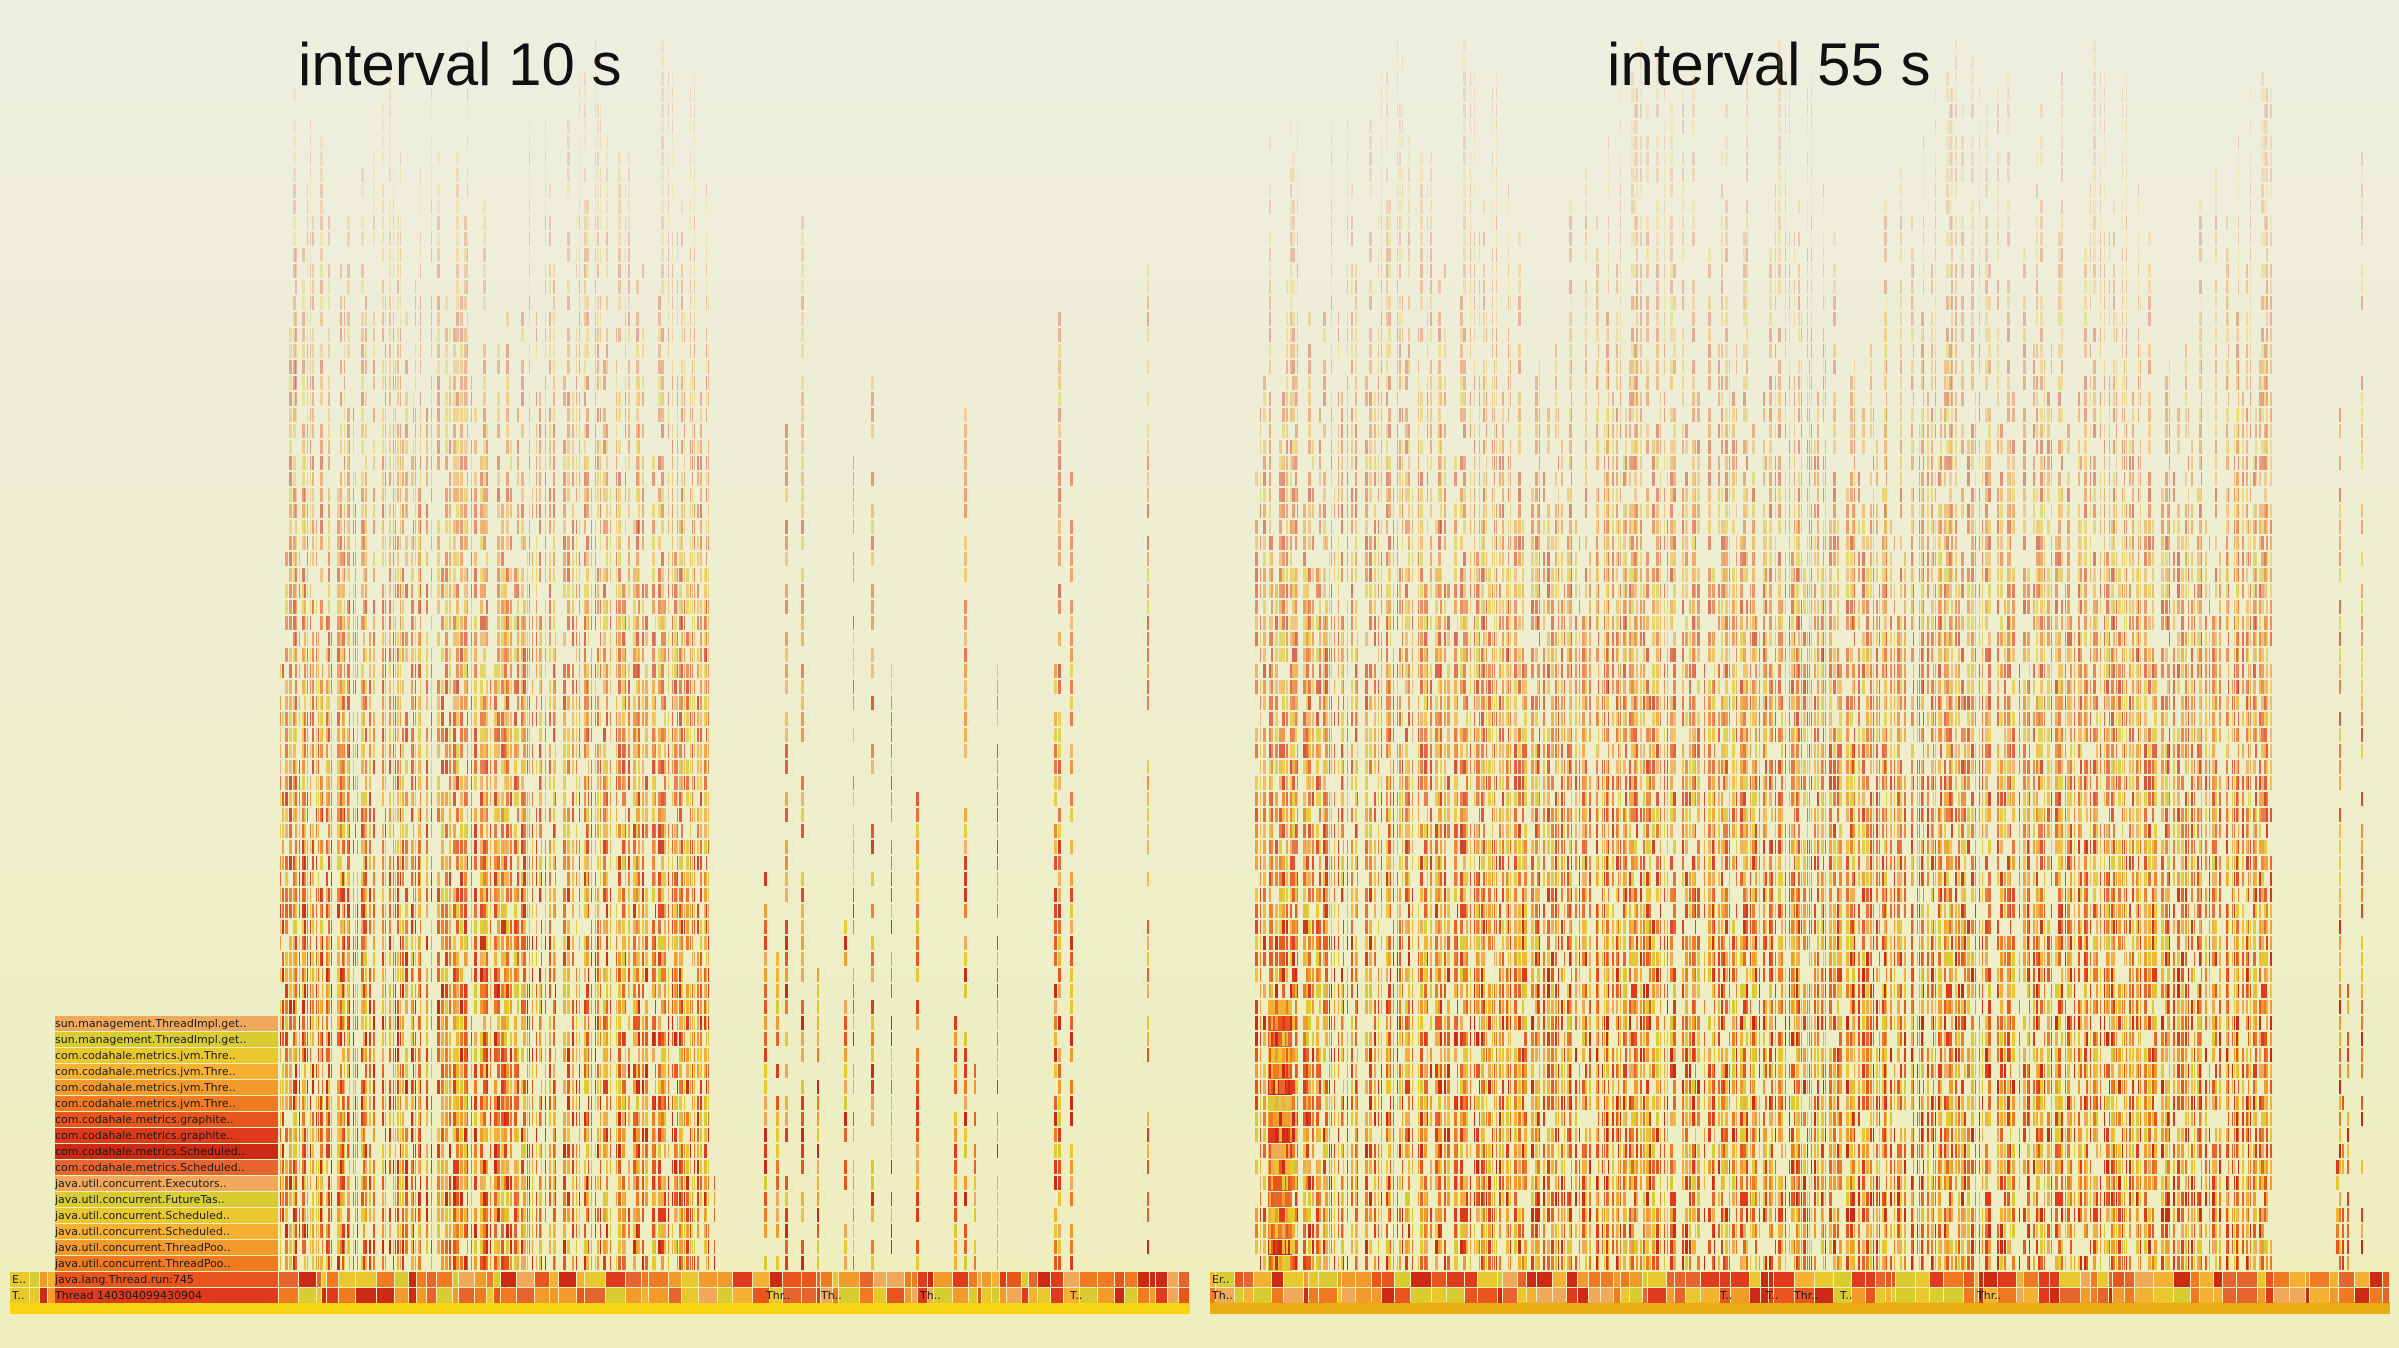 This screenshot has height=1348, width=2399. Describe the element at coordinates (986, 1295) in the screenshot. I see `thread-frame` at that location.